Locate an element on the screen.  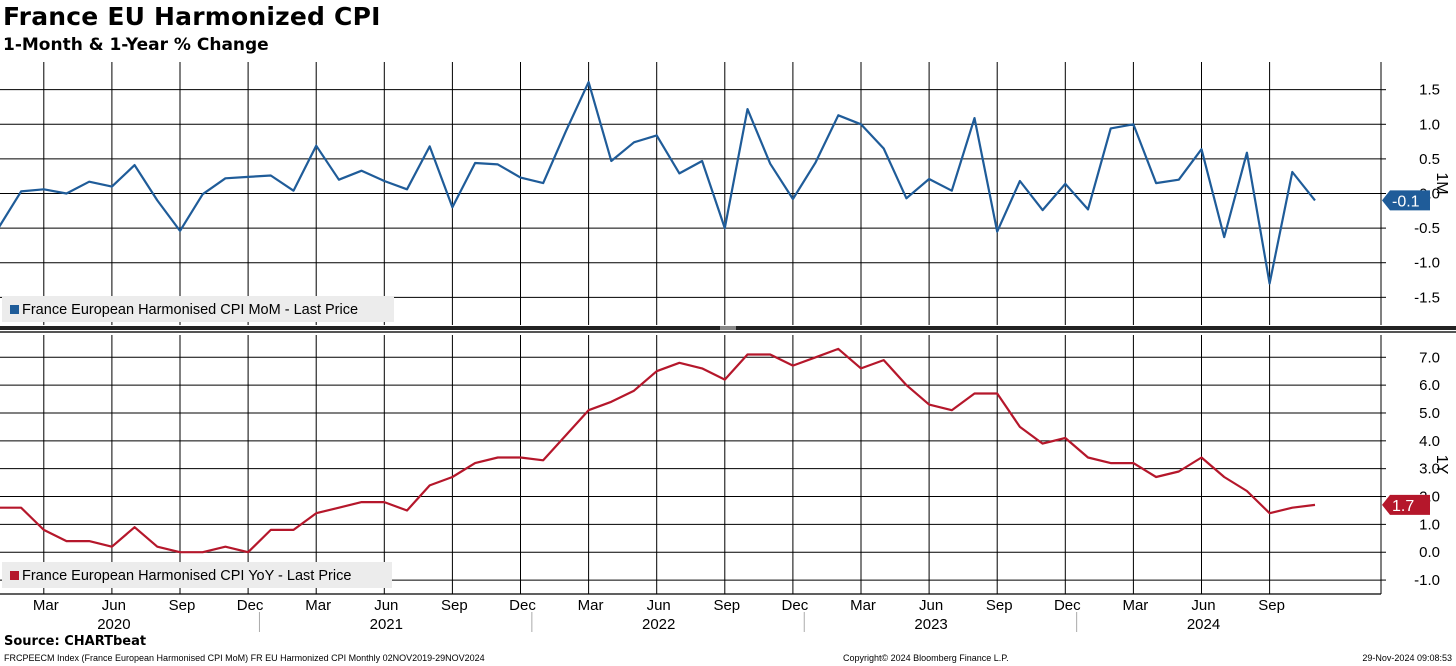
legend-swatch-1y is located at coordinates (14, 575).